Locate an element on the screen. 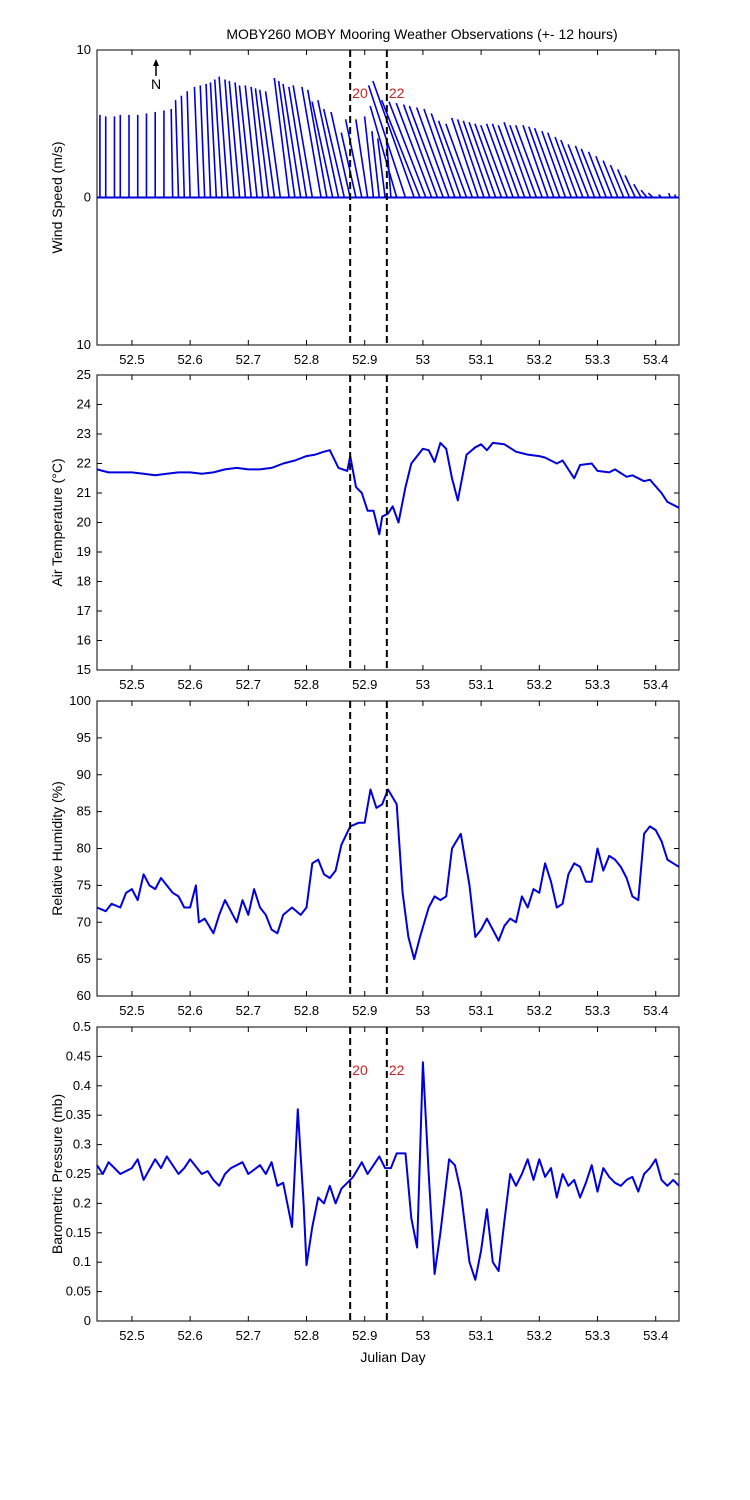 Image resolution: width=750 pixels, height=1500 pixels. y-tick-label: 0.45 is located at coordinates (78, 1055).